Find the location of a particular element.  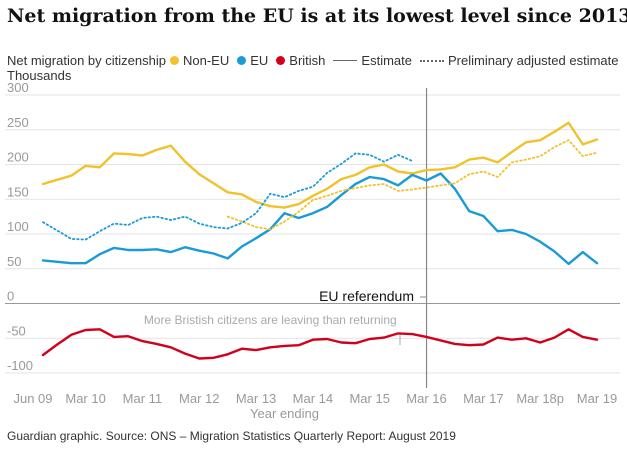

referendum-label: EU referendum is located at coordinates (366, 296).